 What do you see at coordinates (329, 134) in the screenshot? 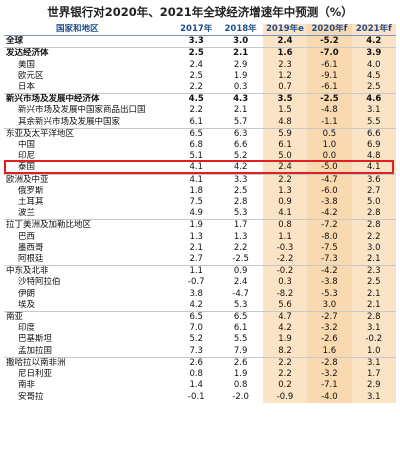
I see `row-value: 0.5` at bounding box center [329, 134].